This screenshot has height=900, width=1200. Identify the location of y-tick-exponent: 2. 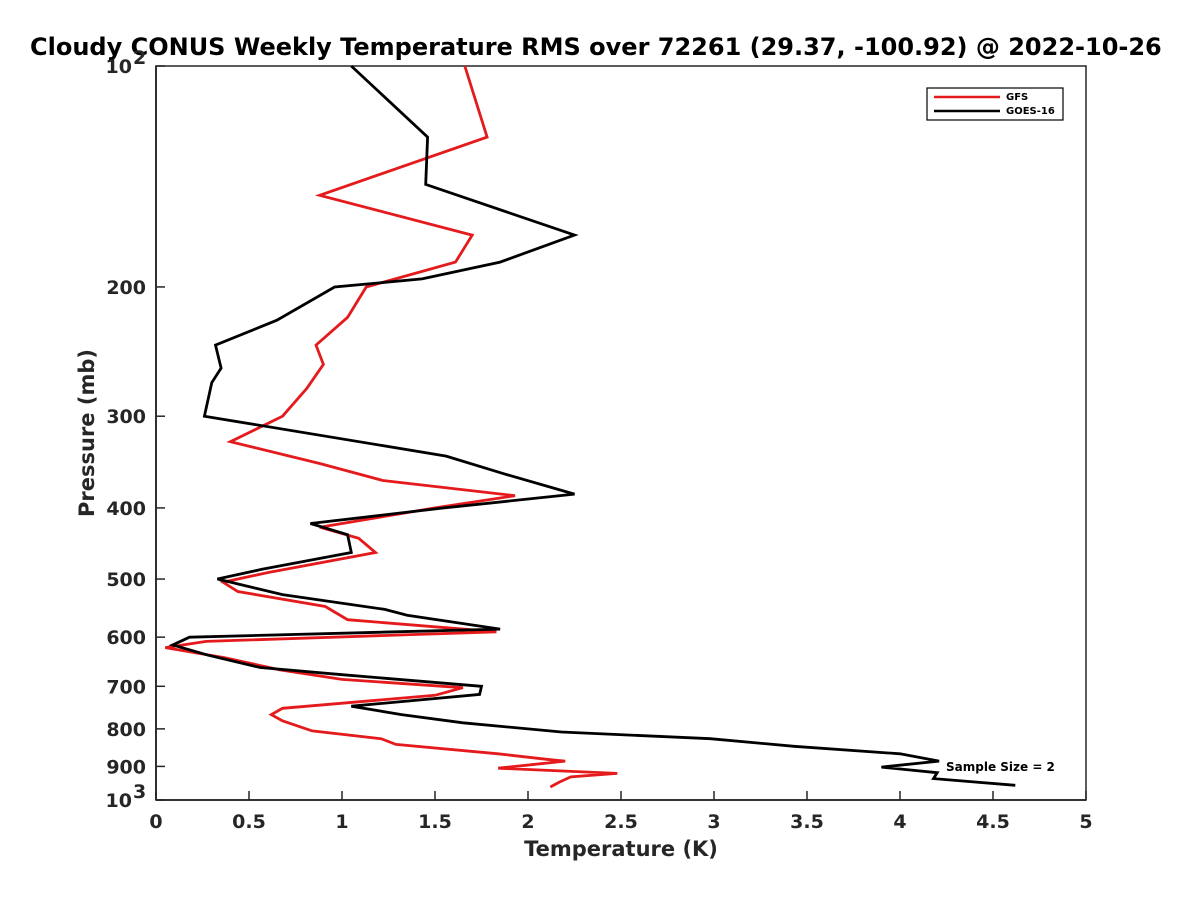
(139, 58).